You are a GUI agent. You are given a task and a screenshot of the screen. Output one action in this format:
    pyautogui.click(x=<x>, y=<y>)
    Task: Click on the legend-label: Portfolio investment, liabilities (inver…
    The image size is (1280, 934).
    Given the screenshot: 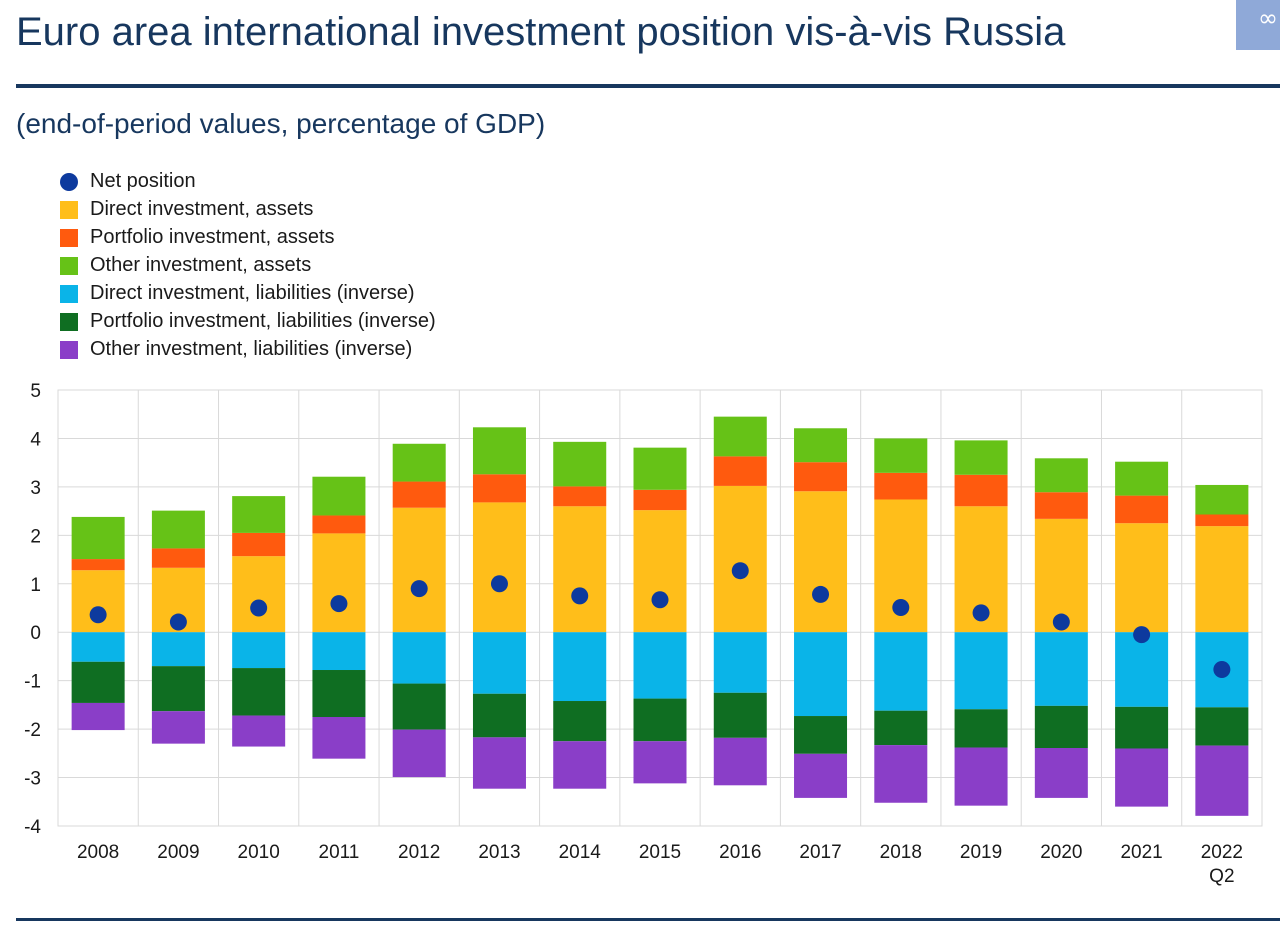 What is the action you would take?
    pyautogui.click(x=263, y=321)
    